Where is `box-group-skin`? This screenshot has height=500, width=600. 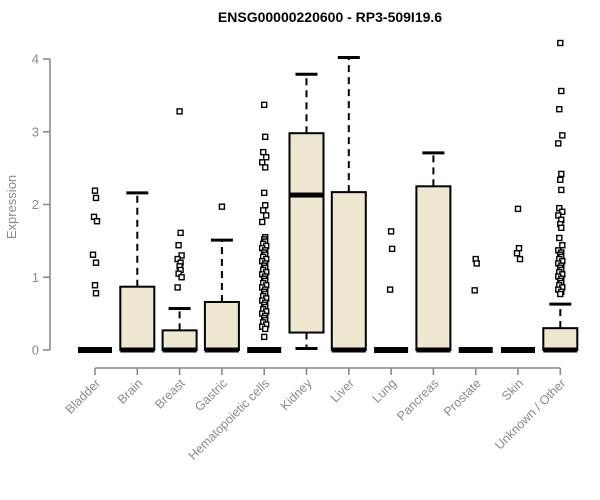 box-group-skin is located at coordinates (518, 279).